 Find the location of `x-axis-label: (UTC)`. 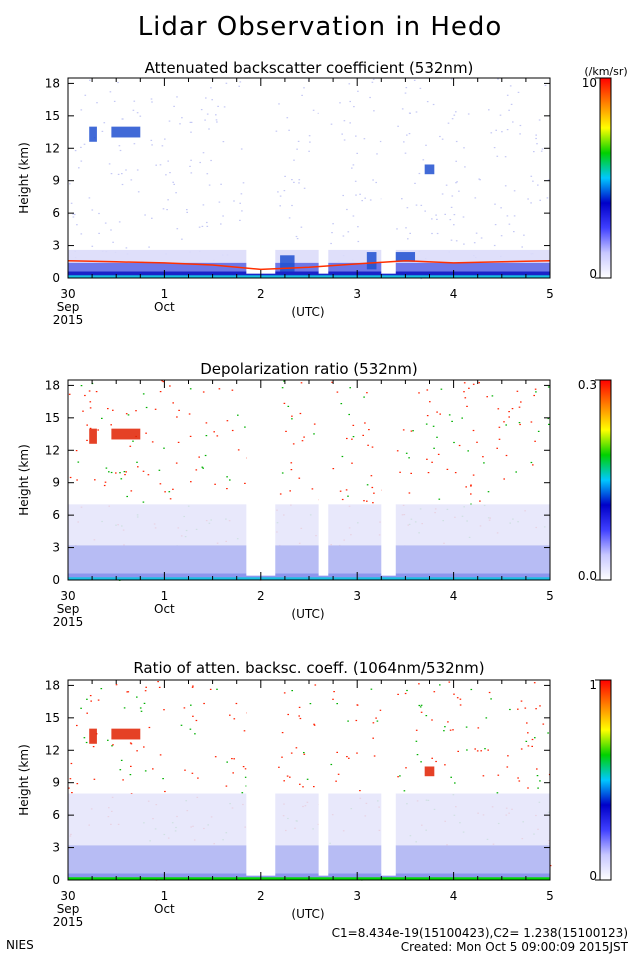

x-axis-label: (UTC) is located at coordinates (307, 312).